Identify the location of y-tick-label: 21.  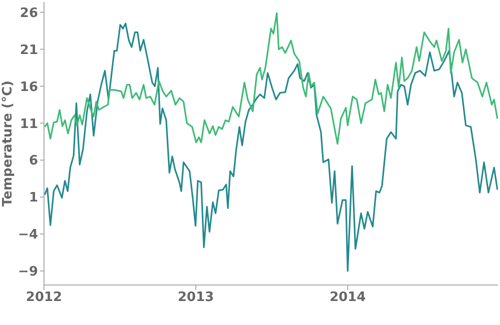
(29, 50).